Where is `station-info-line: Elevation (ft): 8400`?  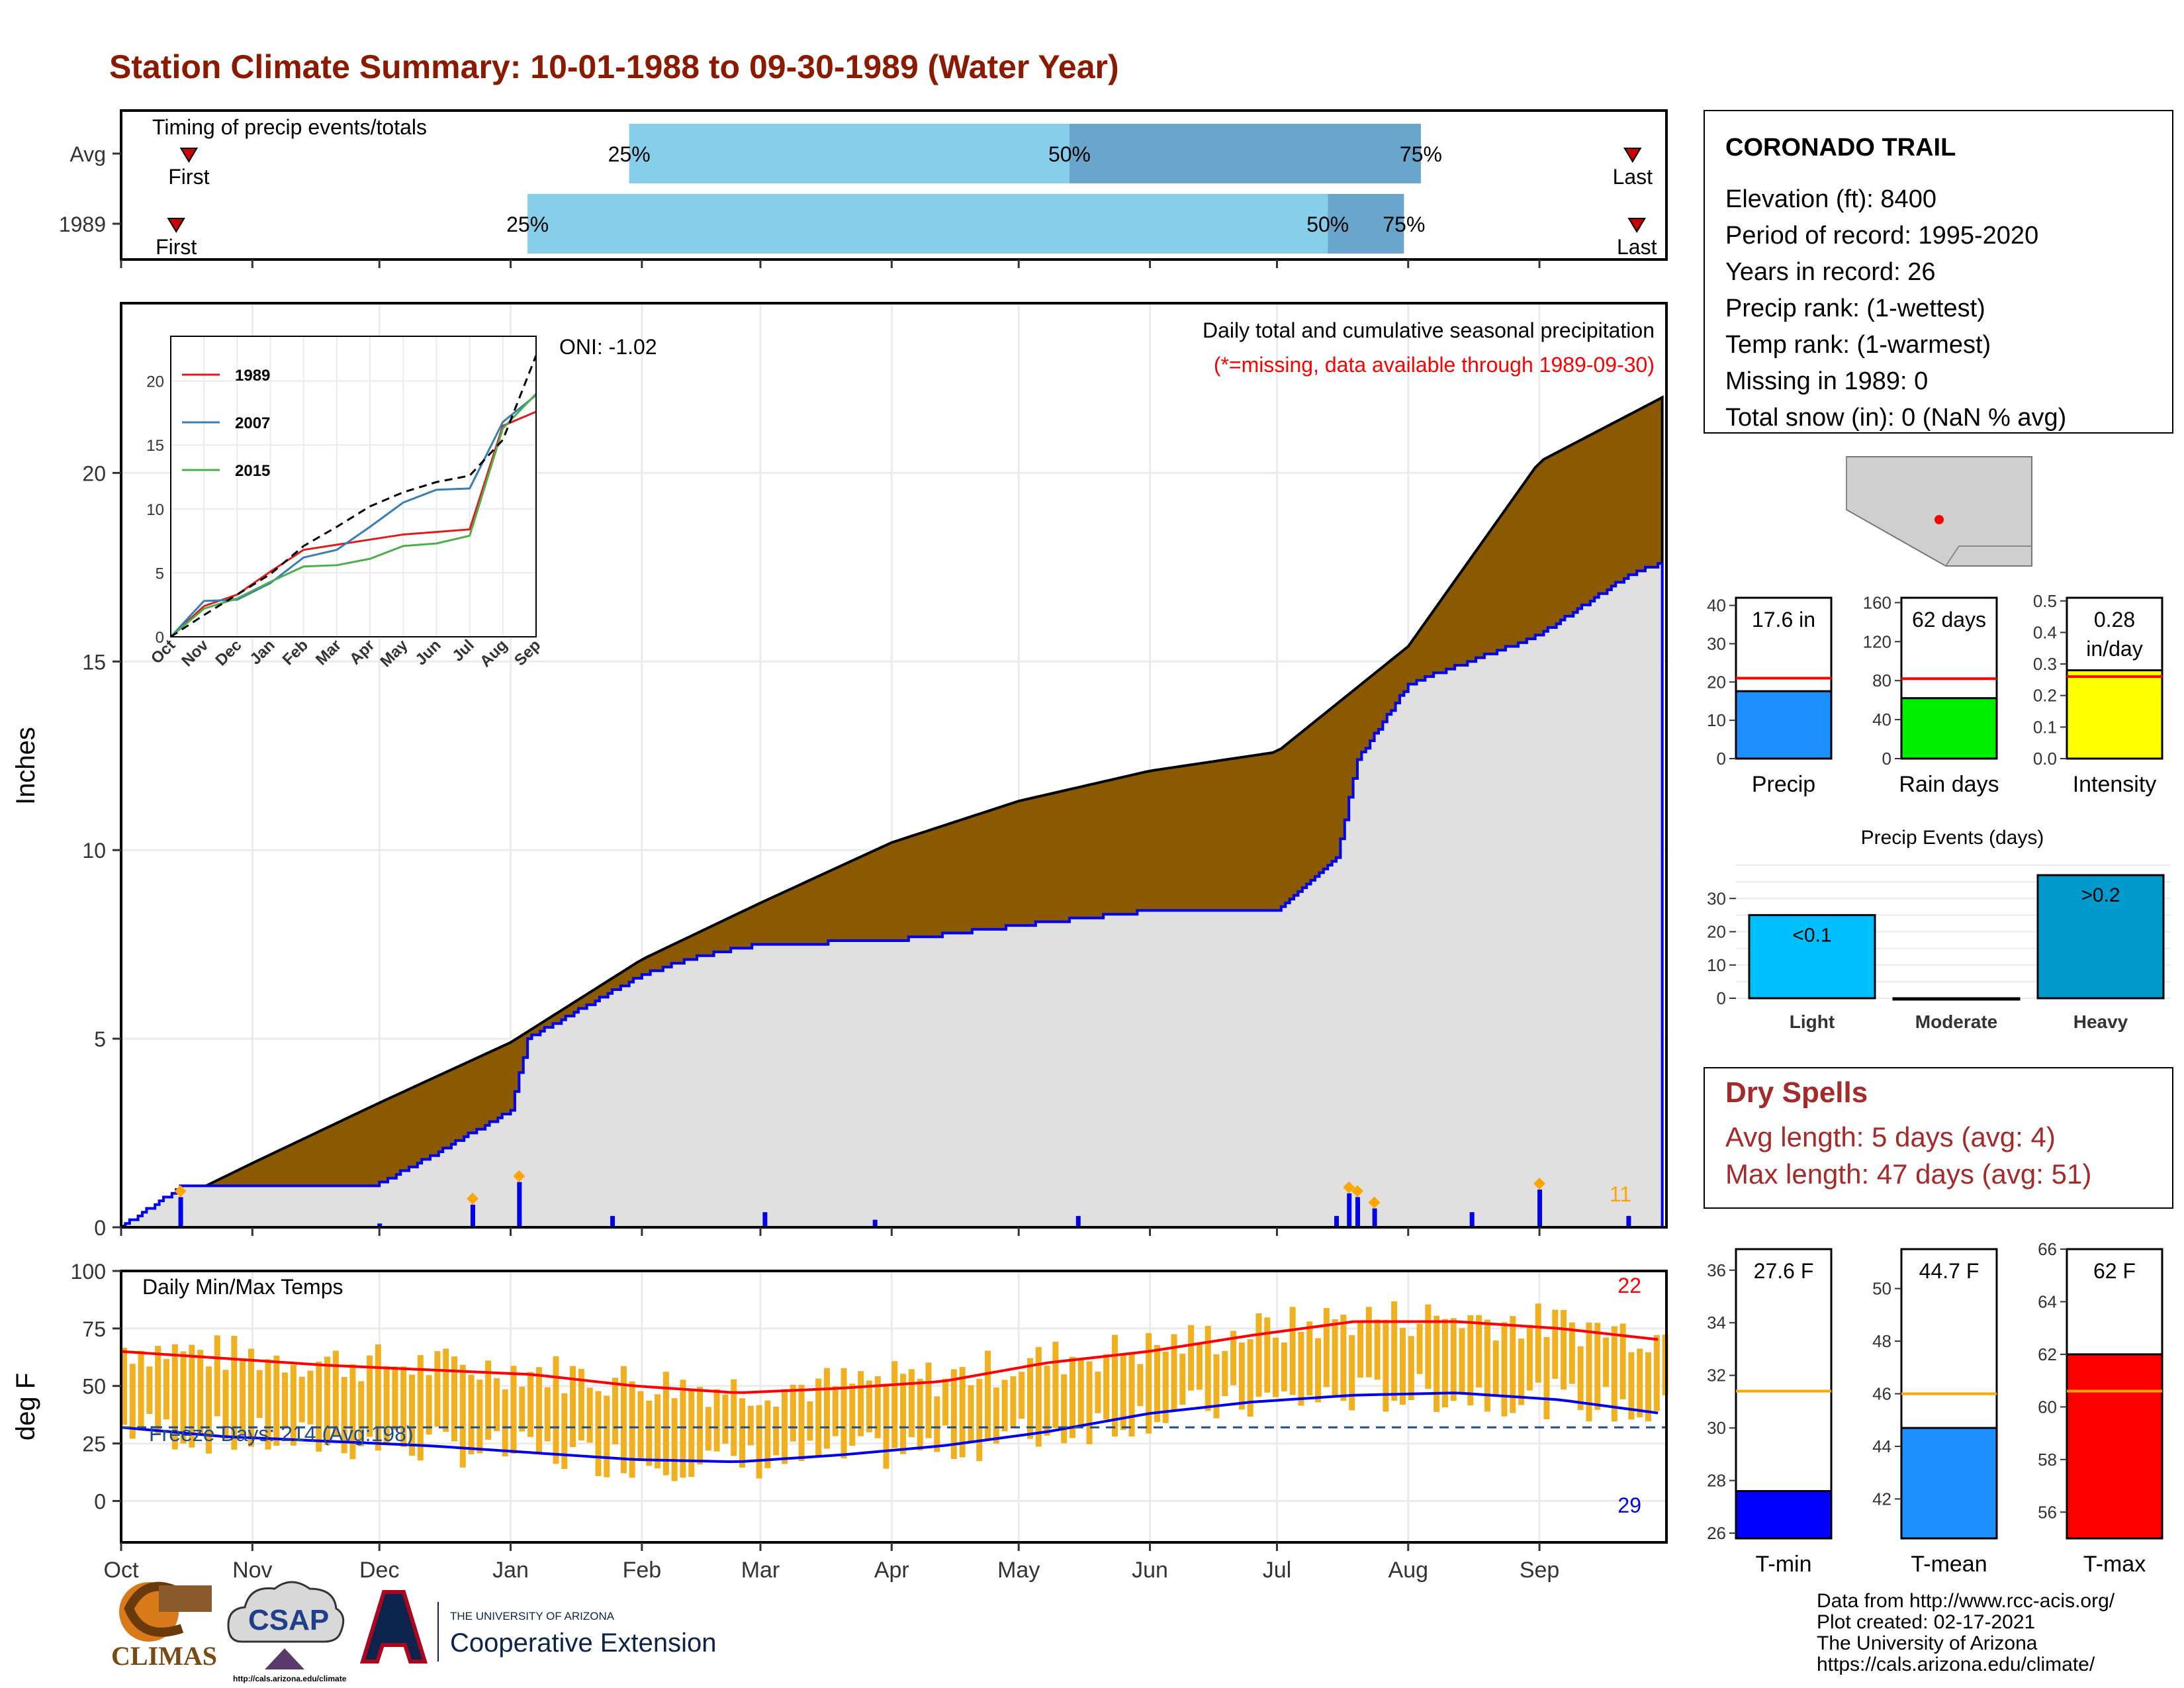
station-info-line: Elevation (ft): 8400 is located at coordinates (1831, 199).